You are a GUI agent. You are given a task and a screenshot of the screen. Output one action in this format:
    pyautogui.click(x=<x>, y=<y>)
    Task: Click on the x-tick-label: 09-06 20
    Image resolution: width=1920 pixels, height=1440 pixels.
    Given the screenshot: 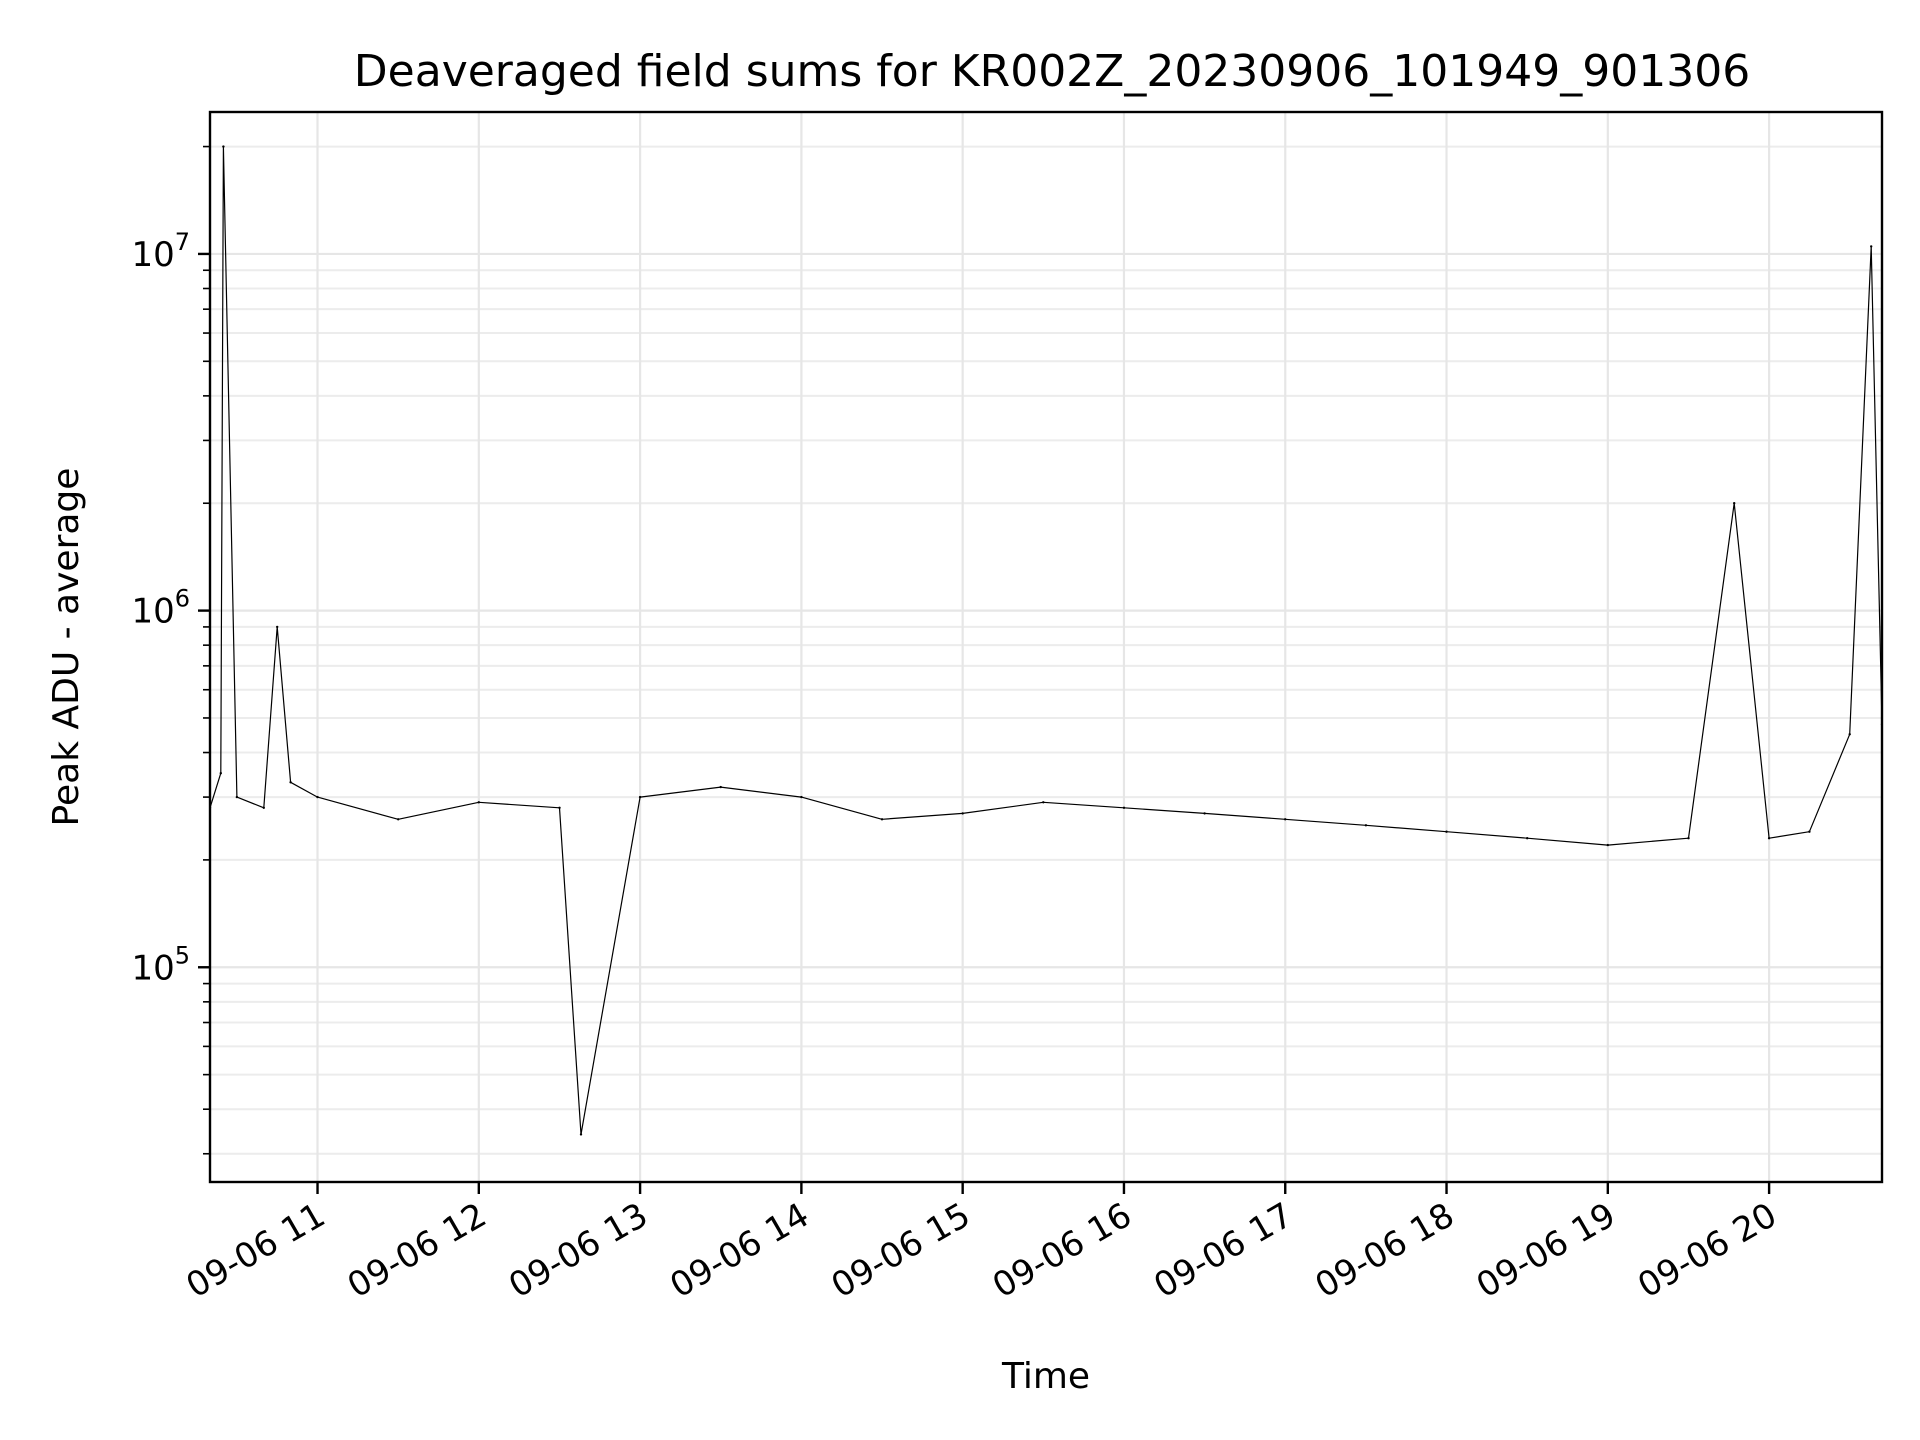 What is the action you would take?
    pyautogui.click(x=1707, y=1250)
    